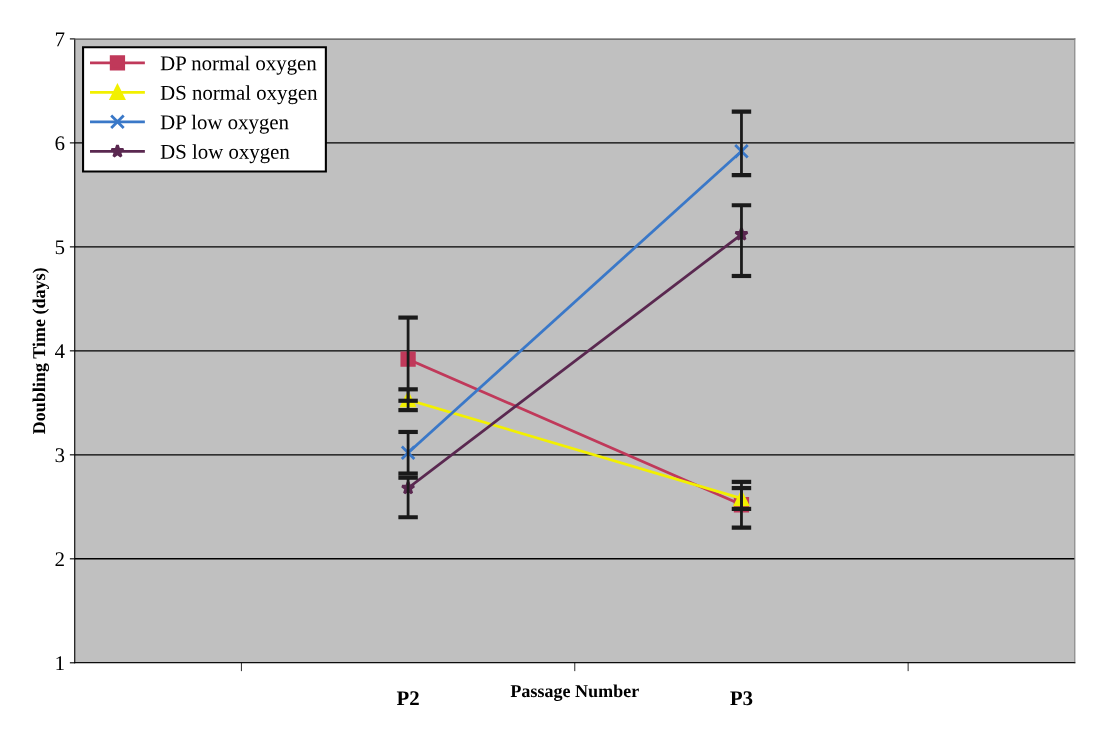 This screenshot has width=1099, height=734. What do you see at coordinates (60, 39) in the screenshot?
I see `y-tick-label: 7` at bounding box center [60, 39].